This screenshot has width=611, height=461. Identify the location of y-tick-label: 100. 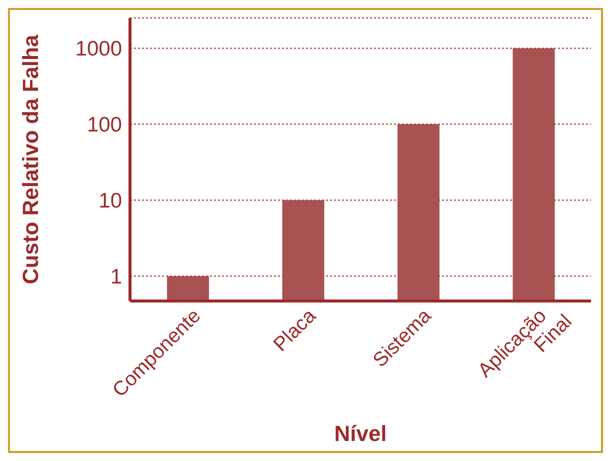
(104, 125).